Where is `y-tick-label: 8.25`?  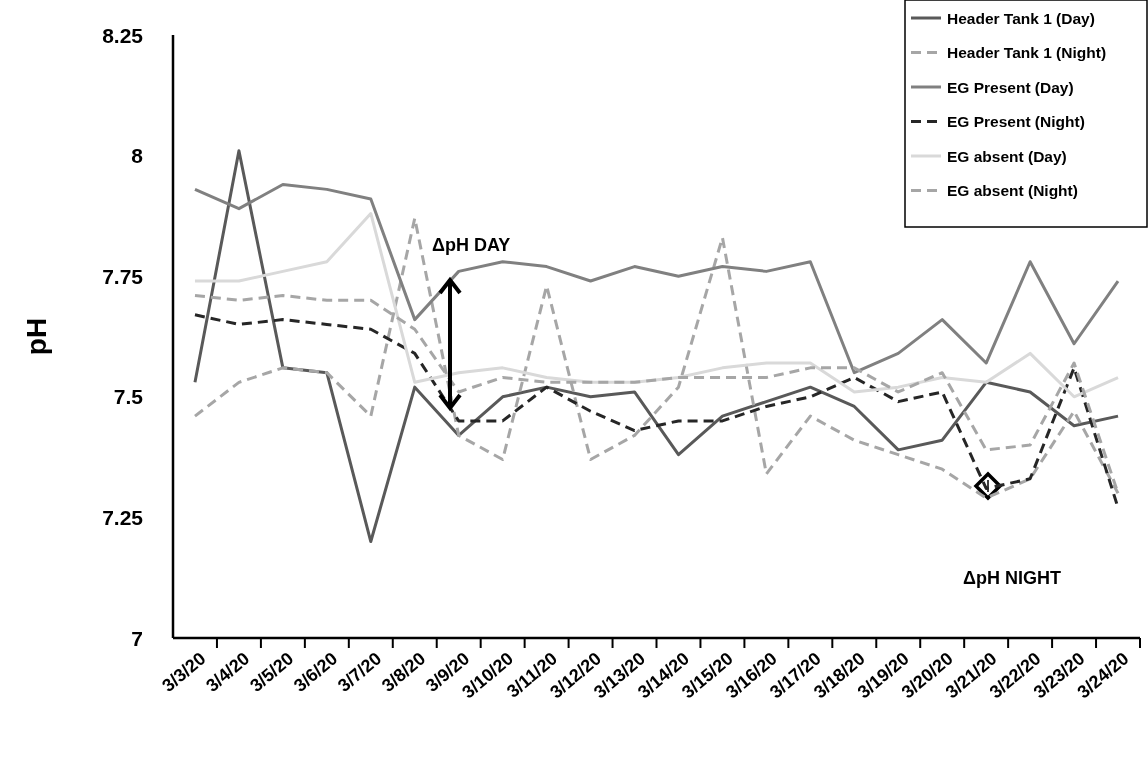 y-tick-label: 8.25 is located at coordinates (123, 35).